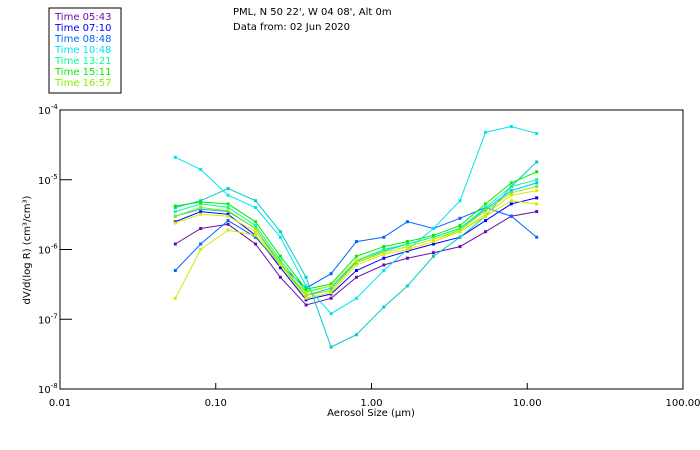  I want to click on y-axis-label: dV/d(log R) (cm³/cm³), so click(27, 249).